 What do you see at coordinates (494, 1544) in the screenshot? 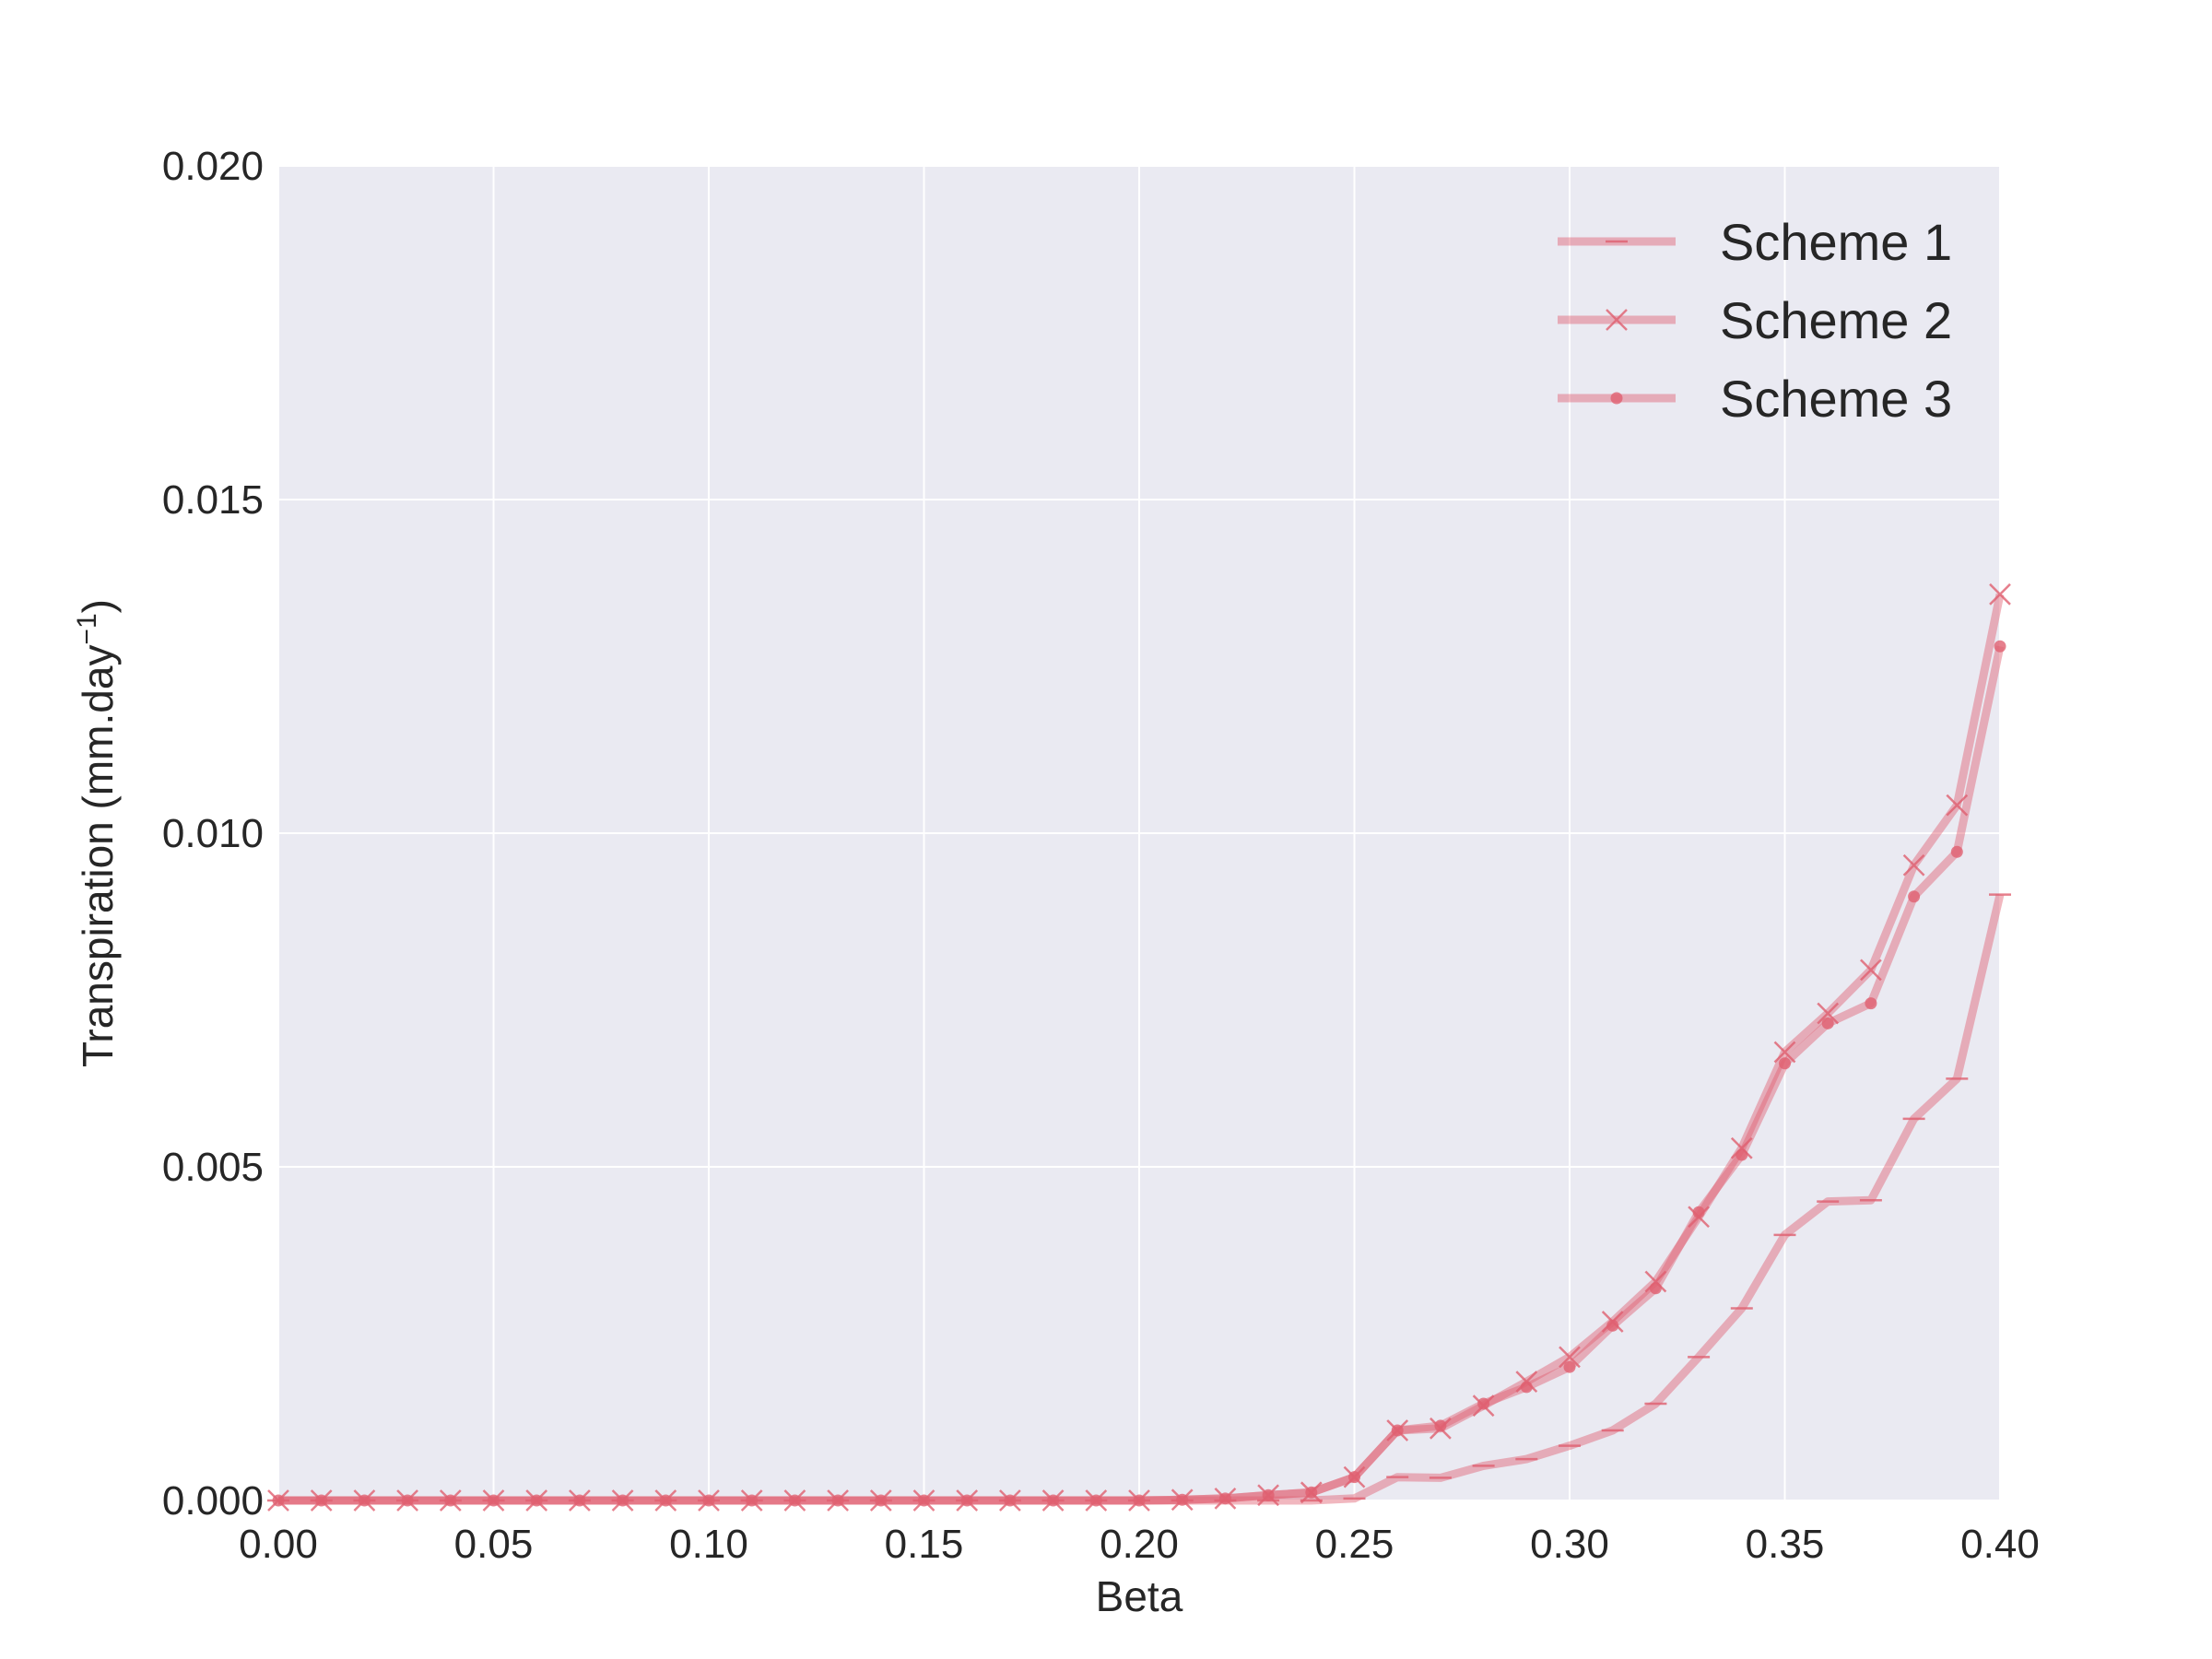
I see `x-tick-label: 0.05` at bounding box center [494, 1544].